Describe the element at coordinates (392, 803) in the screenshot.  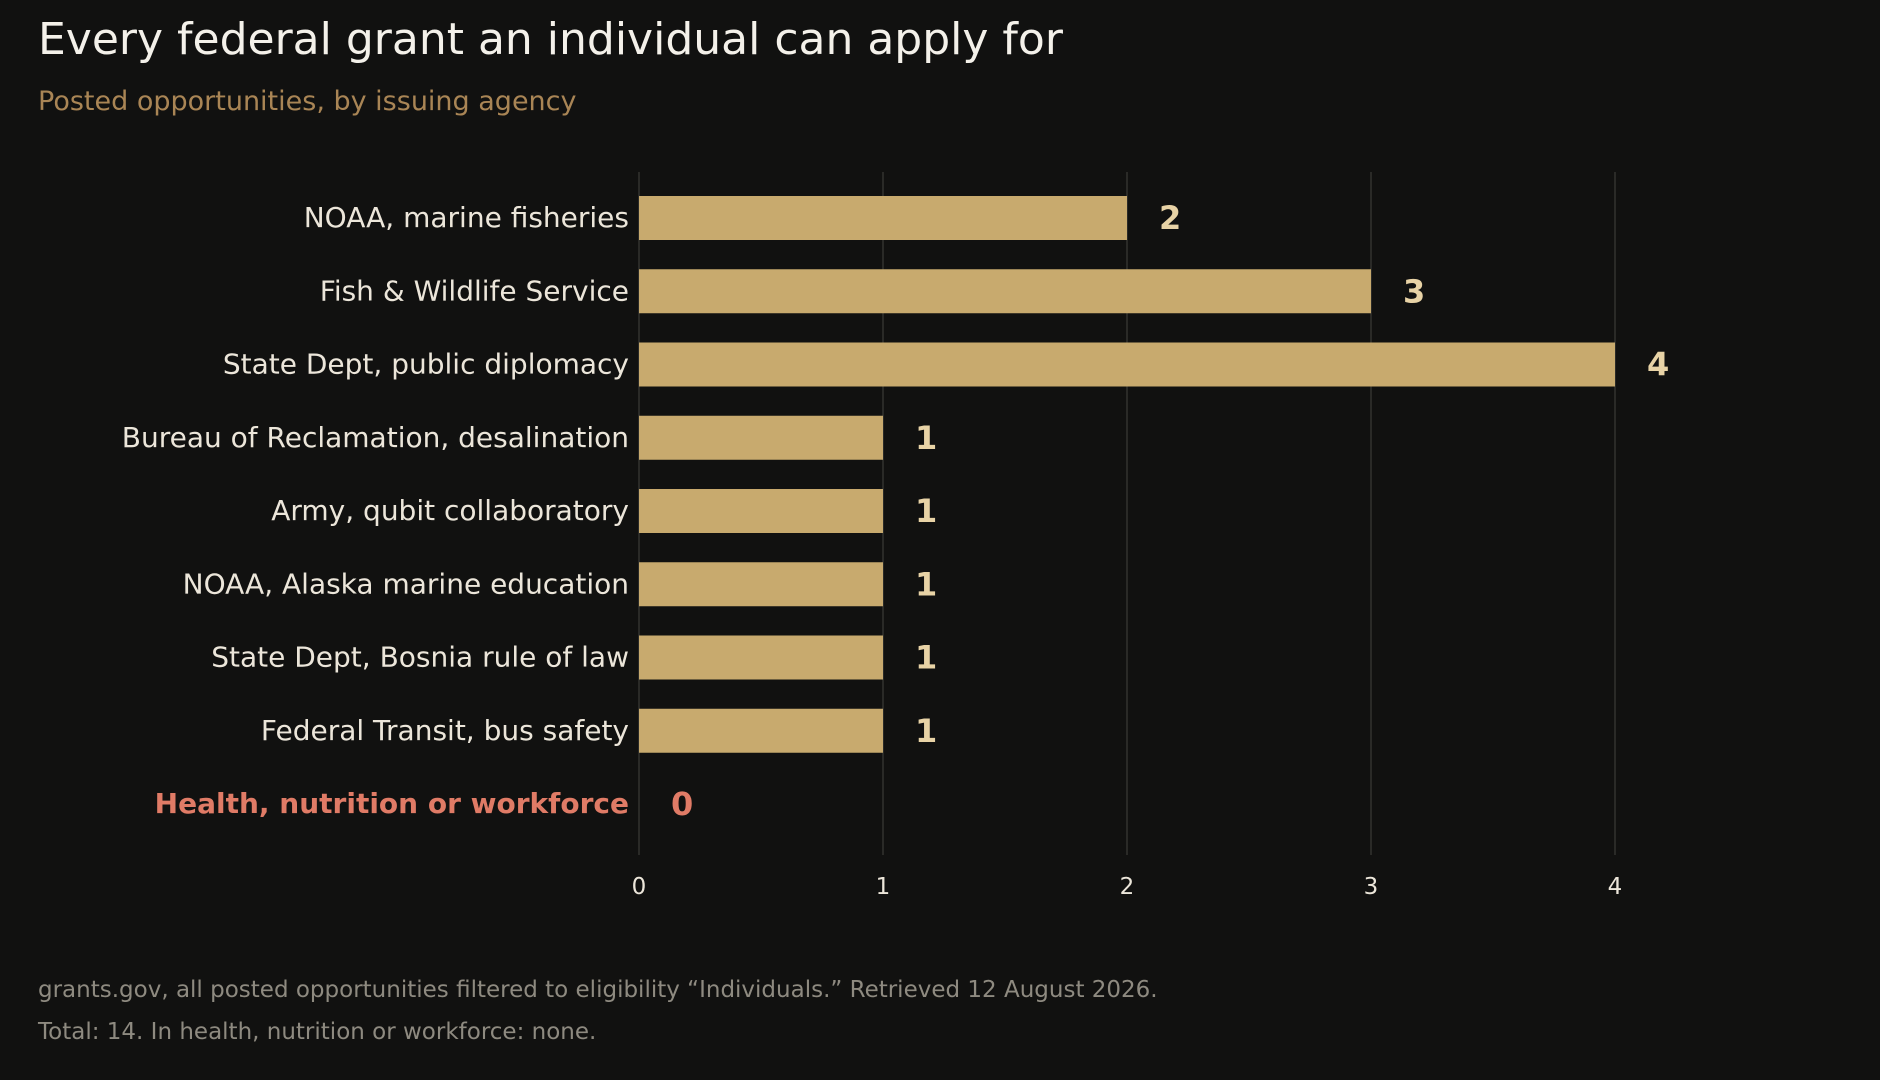
I see `category-label: Health, nutrition or workforce` at that location.